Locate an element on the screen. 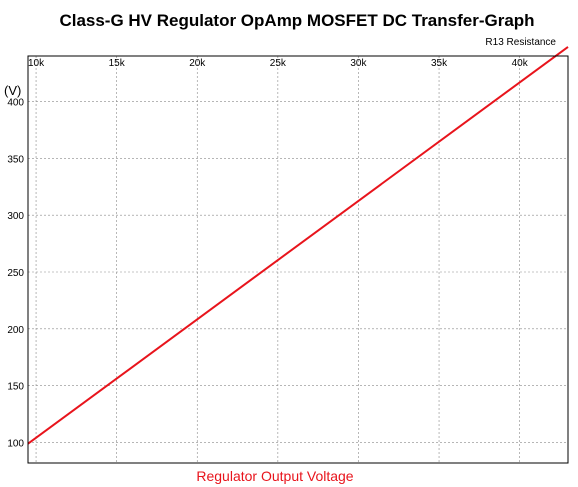 This screenshot has width=578, height=487. x-tick-label: 15k is located at coordinates (117, 63).